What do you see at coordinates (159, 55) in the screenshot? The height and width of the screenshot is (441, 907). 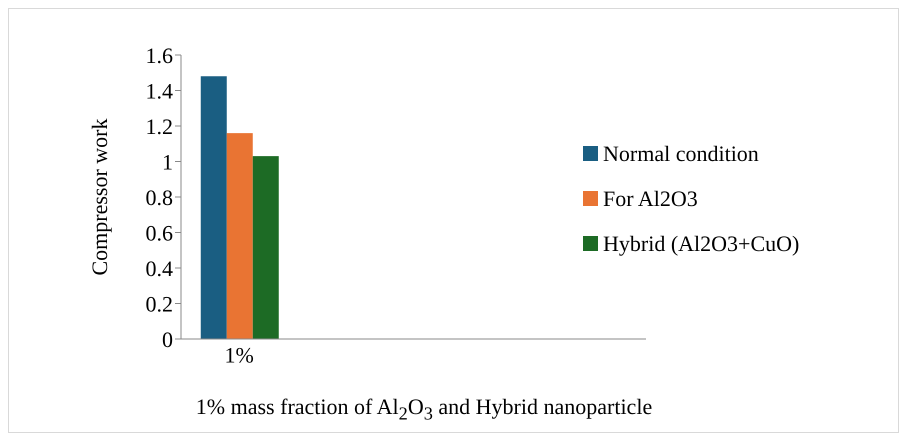 I see `y-tick-label: 1.6` at bounding box center [159, 55].